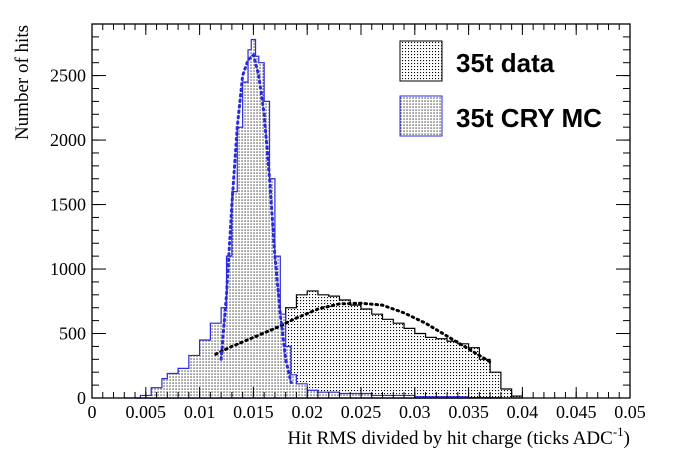 This screenshot has width=698, height=475. What do you see at coordinates (256, 218) in the screenshot?
I see `fit-curve-35t-cry-mc` at bounding box center [256, 218].